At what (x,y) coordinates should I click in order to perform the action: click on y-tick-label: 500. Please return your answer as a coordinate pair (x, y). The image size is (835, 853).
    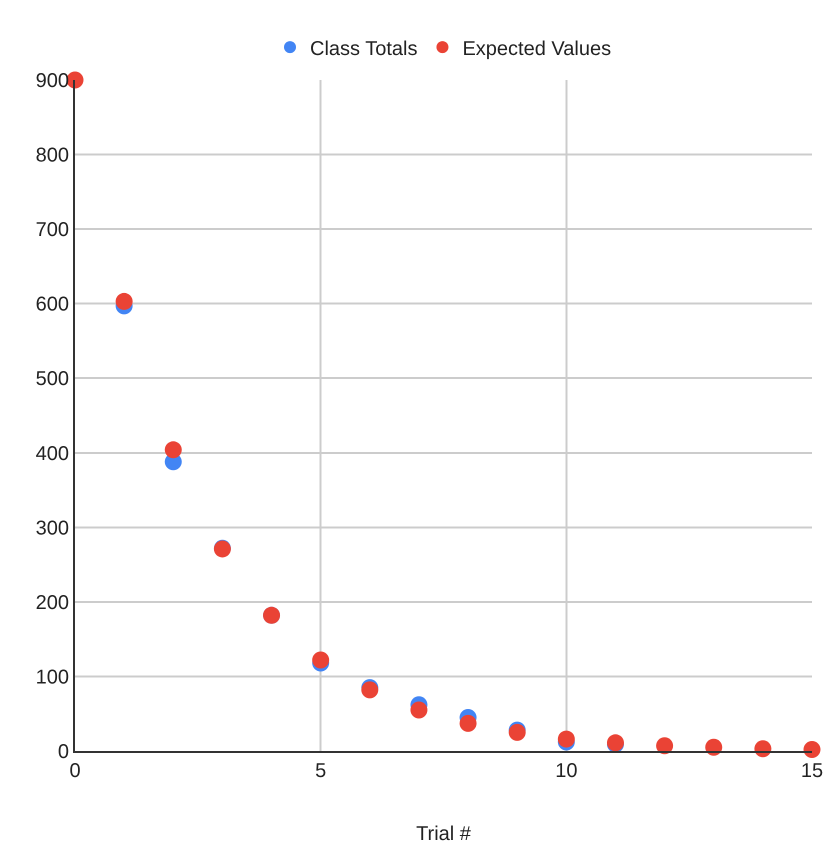
    Looking at the image, I should click on (52, 379).